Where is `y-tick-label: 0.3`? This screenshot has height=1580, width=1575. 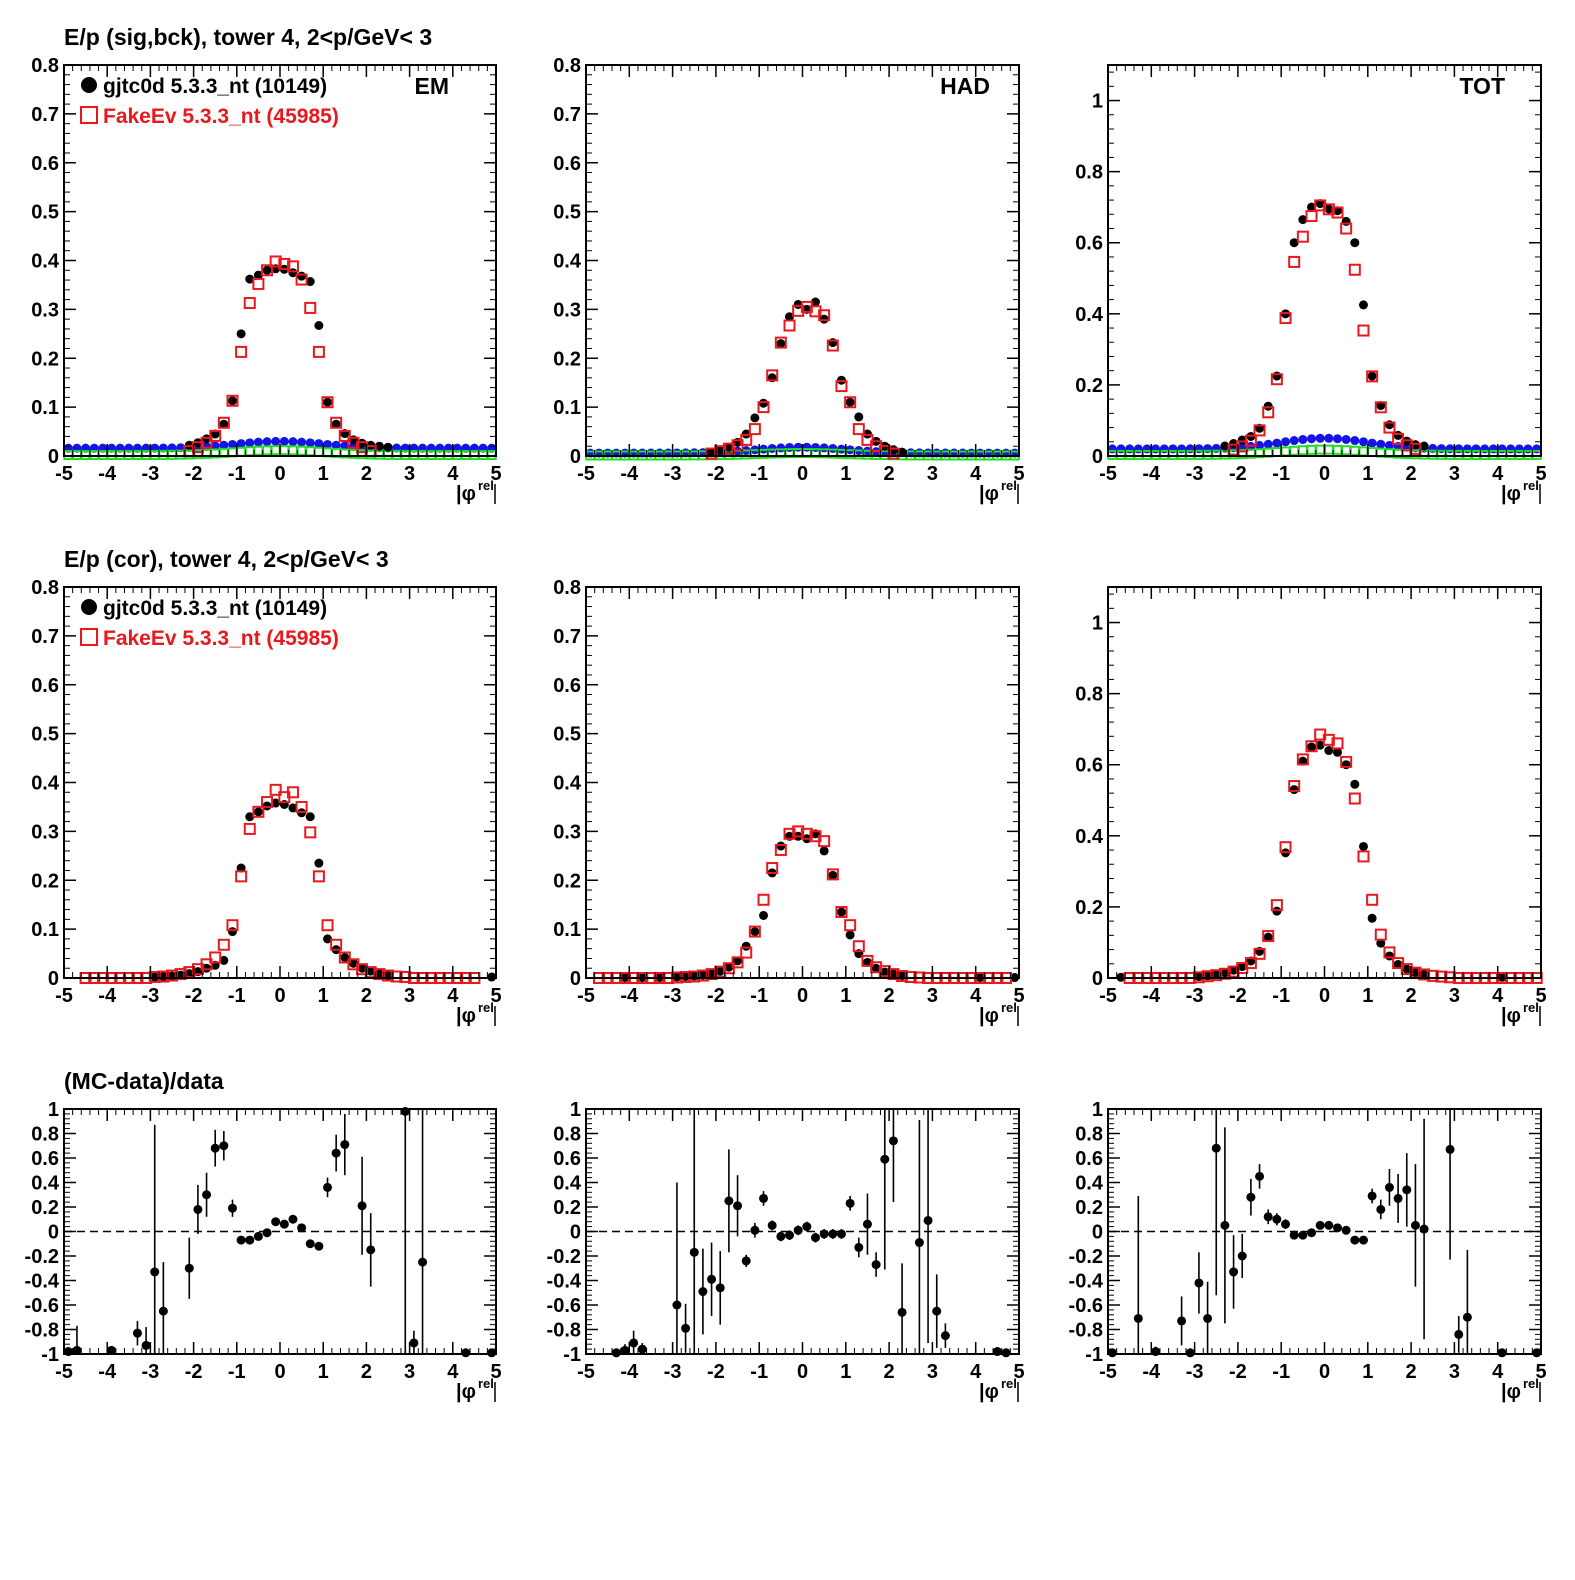 y-tick-label: 0.3 is located at coordinates (567, 310).